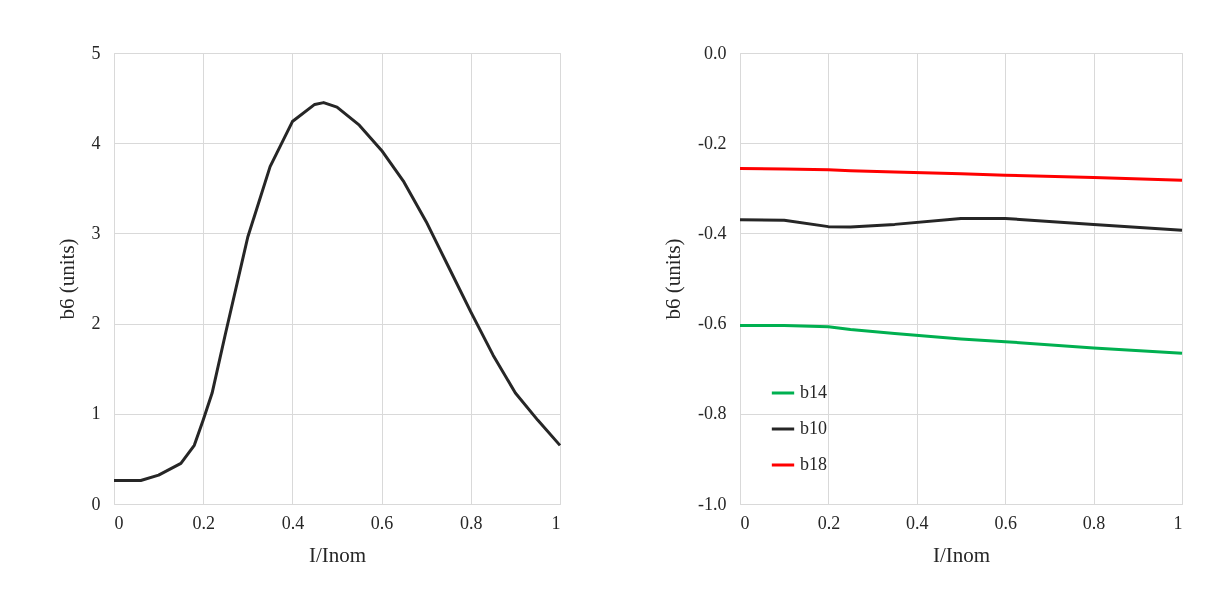  What do you see at coordinates (96, 142) in the screenshot?
I see `y-tick-label: 4` at bounding box center [96, 142].